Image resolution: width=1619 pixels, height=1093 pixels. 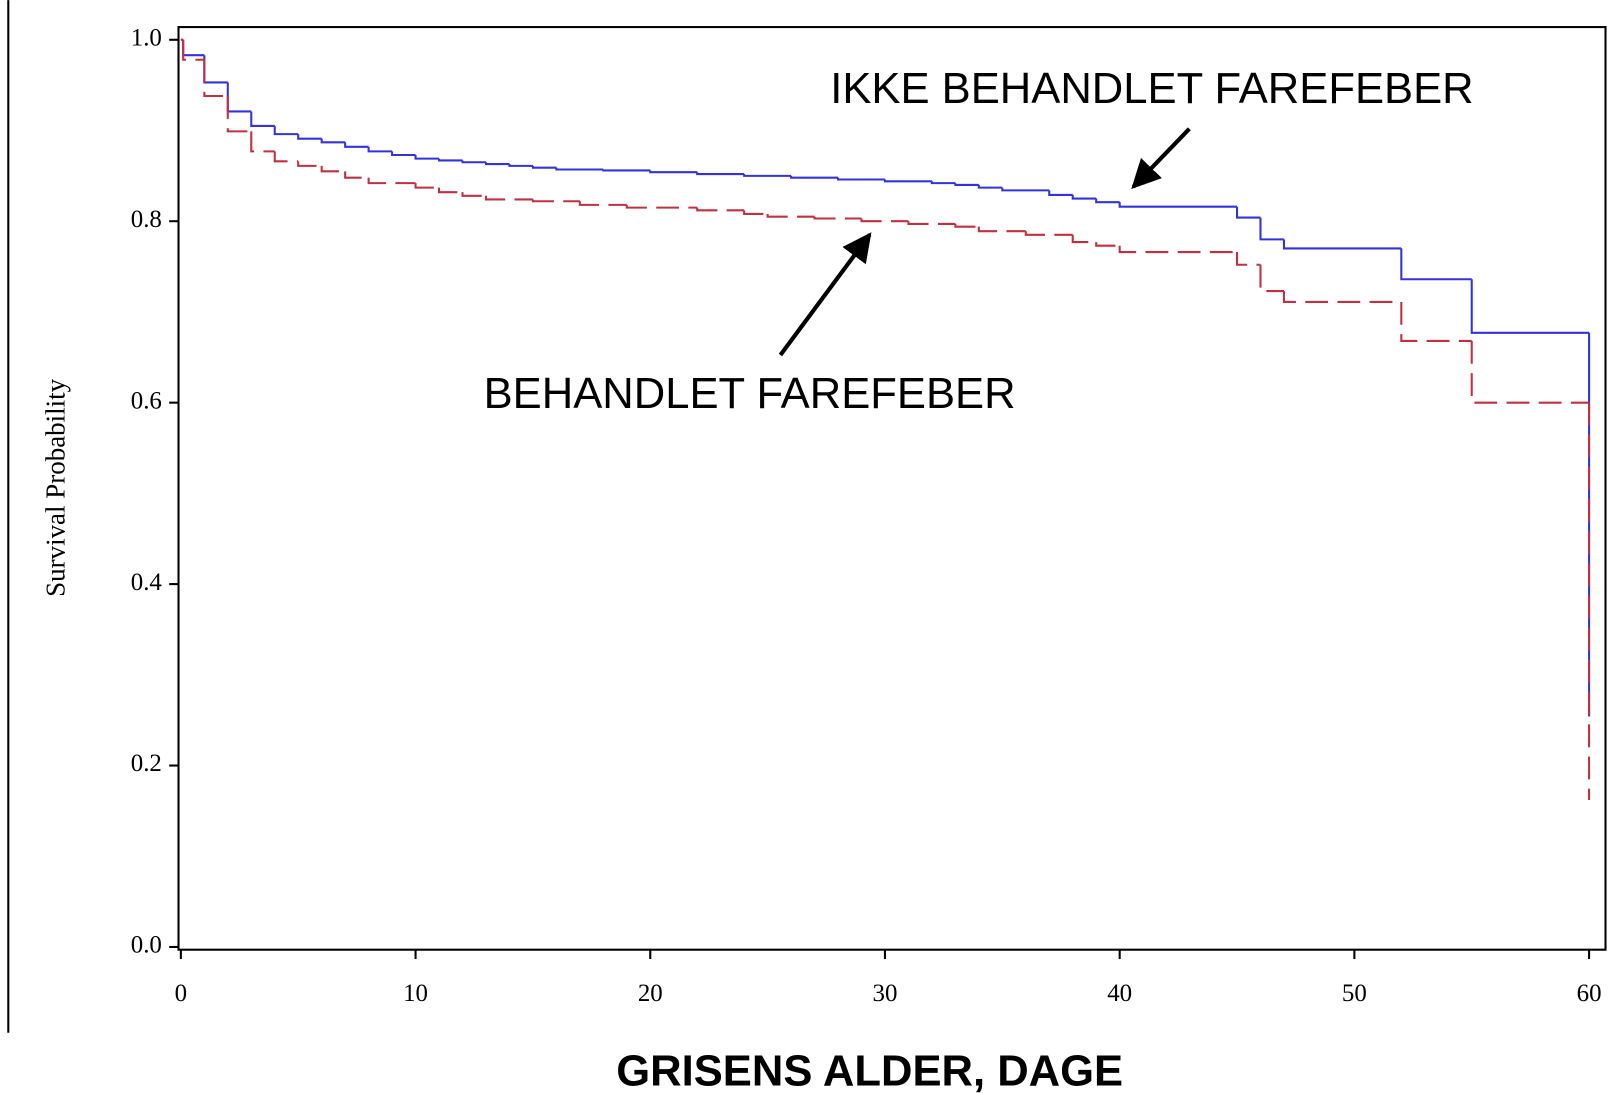 I want to click on x-tick-label: 10, so click(x=415, y=993).